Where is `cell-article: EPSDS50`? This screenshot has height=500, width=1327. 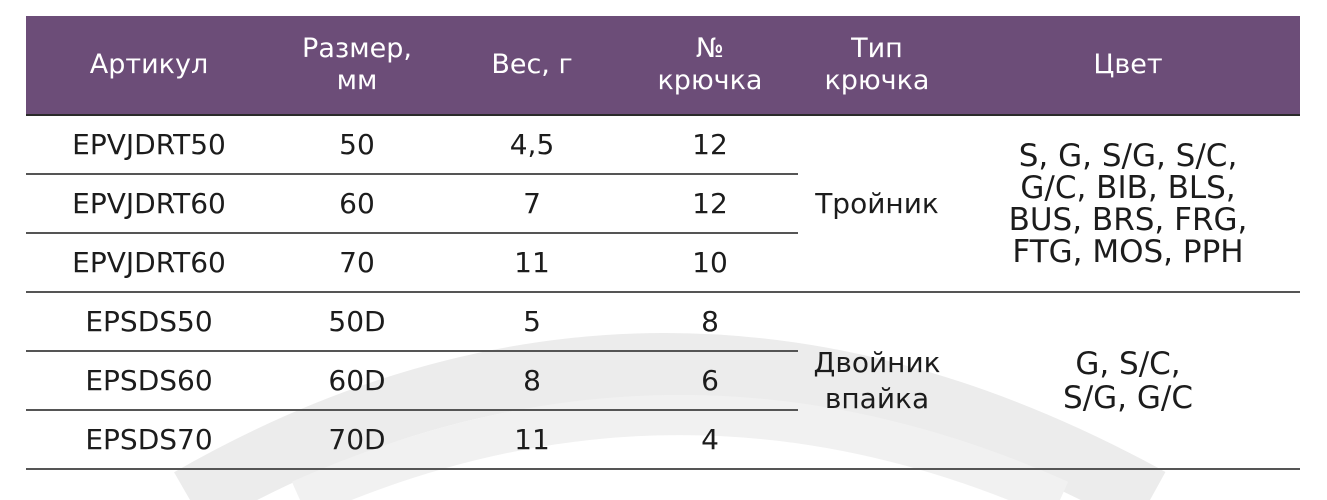
cell-article: EPSDS50 is located at coordinates (149, 322).